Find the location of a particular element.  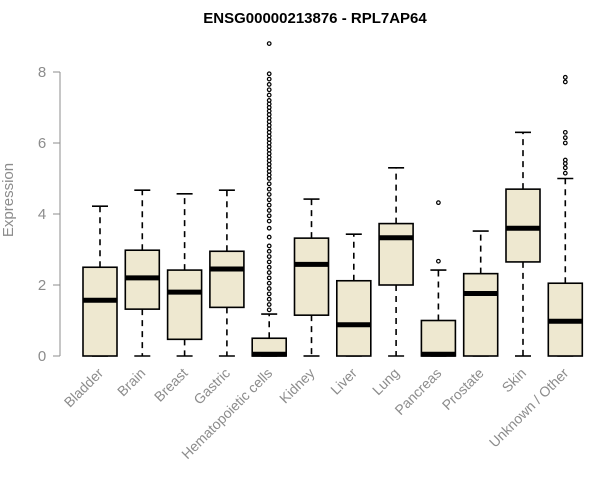

box-gastric is located at coordinates (227, 273).